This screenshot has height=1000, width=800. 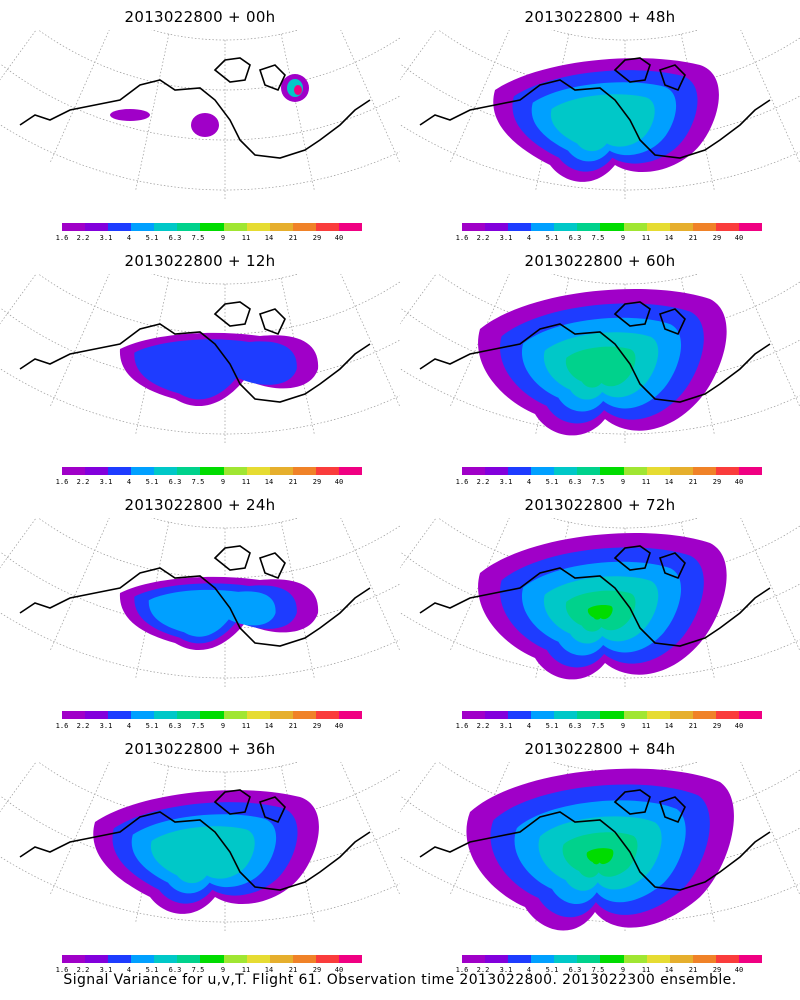 I want to click on colorbar-label: 9, so click(x=223, y=970).